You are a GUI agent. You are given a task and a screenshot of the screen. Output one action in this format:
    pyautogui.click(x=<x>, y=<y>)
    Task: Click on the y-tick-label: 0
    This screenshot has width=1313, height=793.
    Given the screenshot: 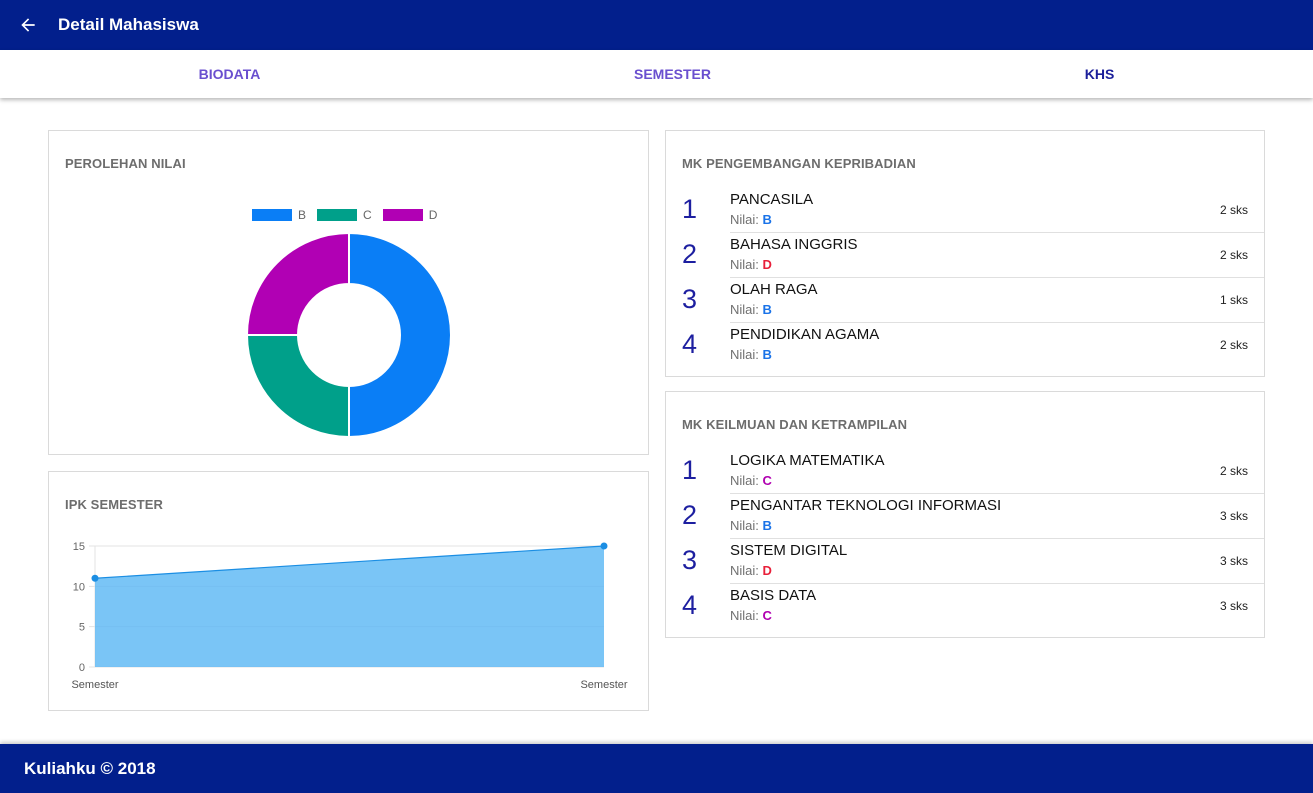 What is the action you would take?
    pyautogui.click(x=82, y=668)
    